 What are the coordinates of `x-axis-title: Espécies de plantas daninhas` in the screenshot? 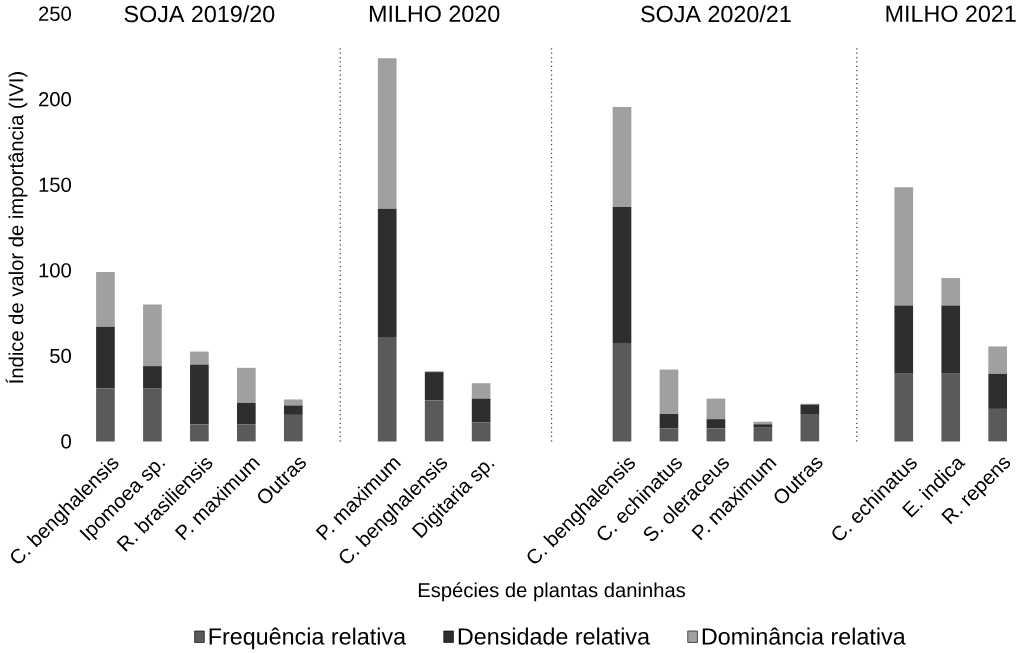 It's located at (552, 592).